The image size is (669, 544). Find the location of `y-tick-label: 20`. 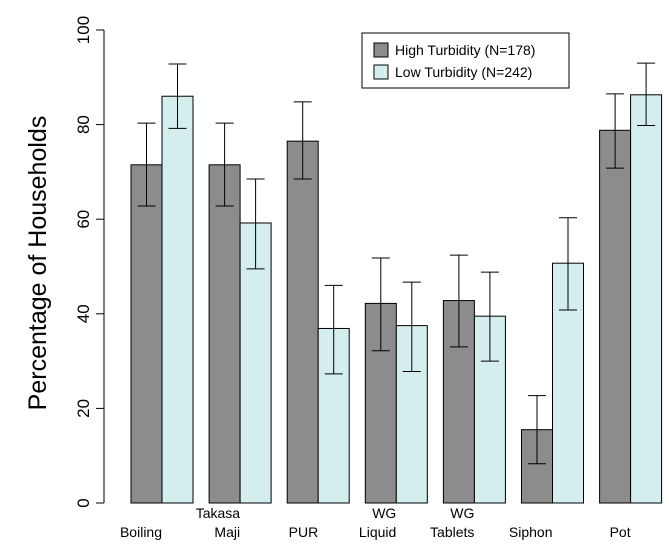

y-tick-label: 20 is located at coordinates (83, 408).